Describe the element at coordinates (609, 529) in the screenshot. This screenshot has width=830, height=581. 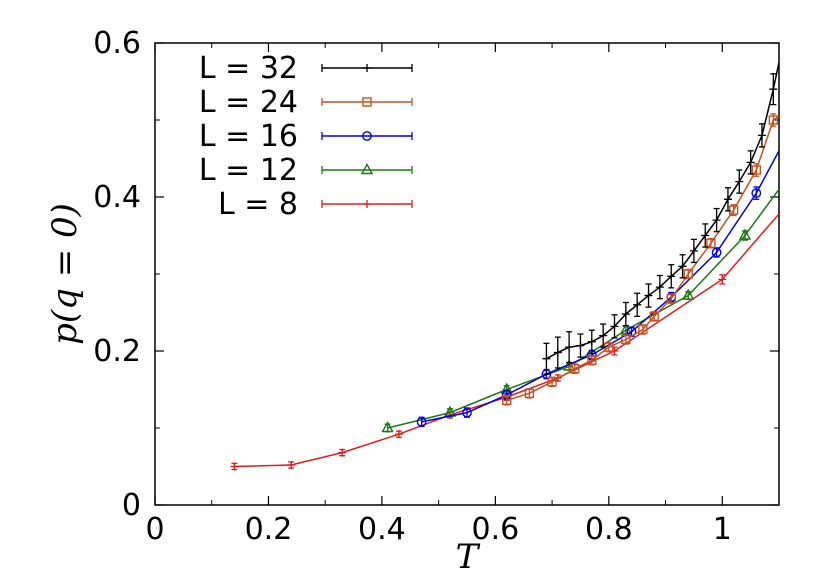
I see `x-tick-label: 0.8` at that location.